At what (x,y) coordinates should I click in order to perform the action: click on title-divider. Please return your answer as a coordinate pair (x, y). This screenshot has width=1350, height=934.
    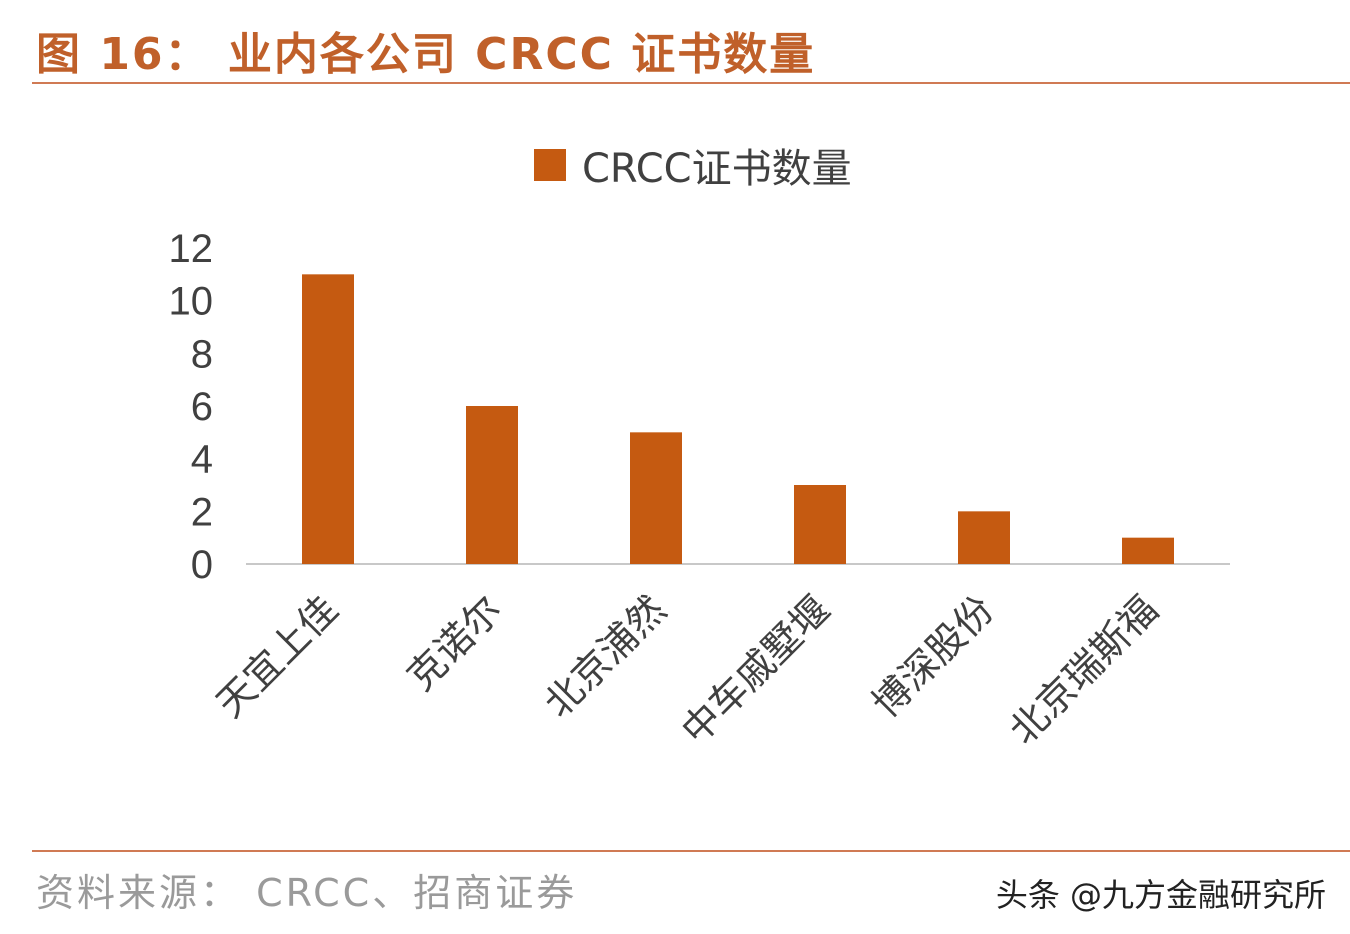
    Looking at the image, I should click on (691, 83).